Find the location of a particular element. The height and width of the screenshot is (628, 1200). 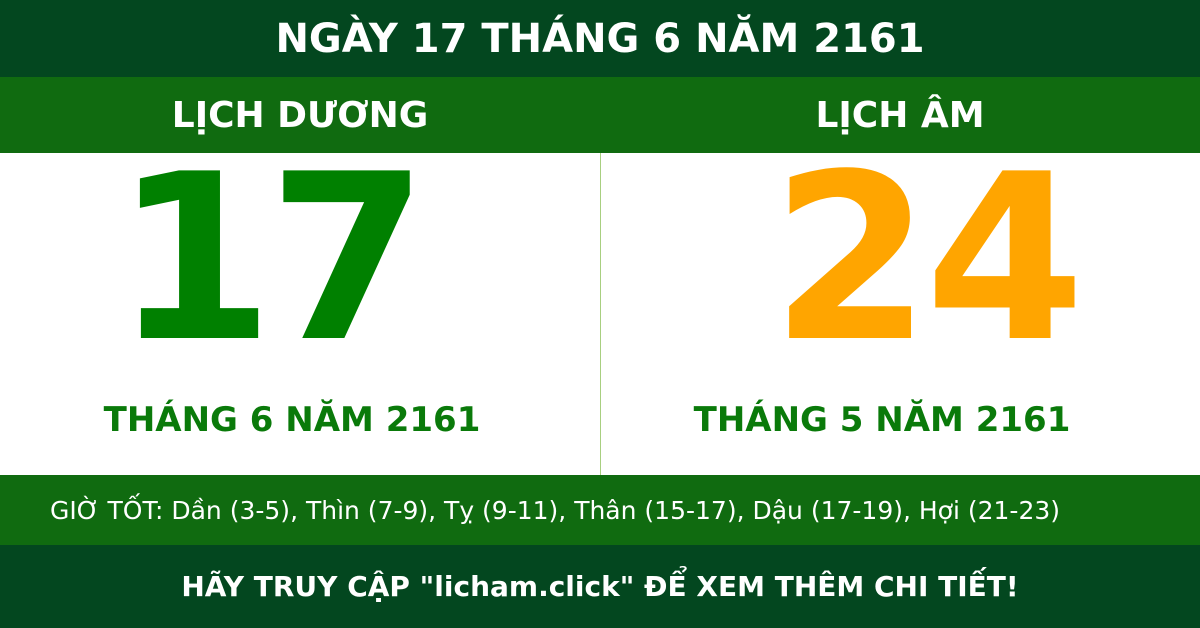

lunar-month-year: THÁNG 5 NĂM 2161 is located at coordinates (882, 420).